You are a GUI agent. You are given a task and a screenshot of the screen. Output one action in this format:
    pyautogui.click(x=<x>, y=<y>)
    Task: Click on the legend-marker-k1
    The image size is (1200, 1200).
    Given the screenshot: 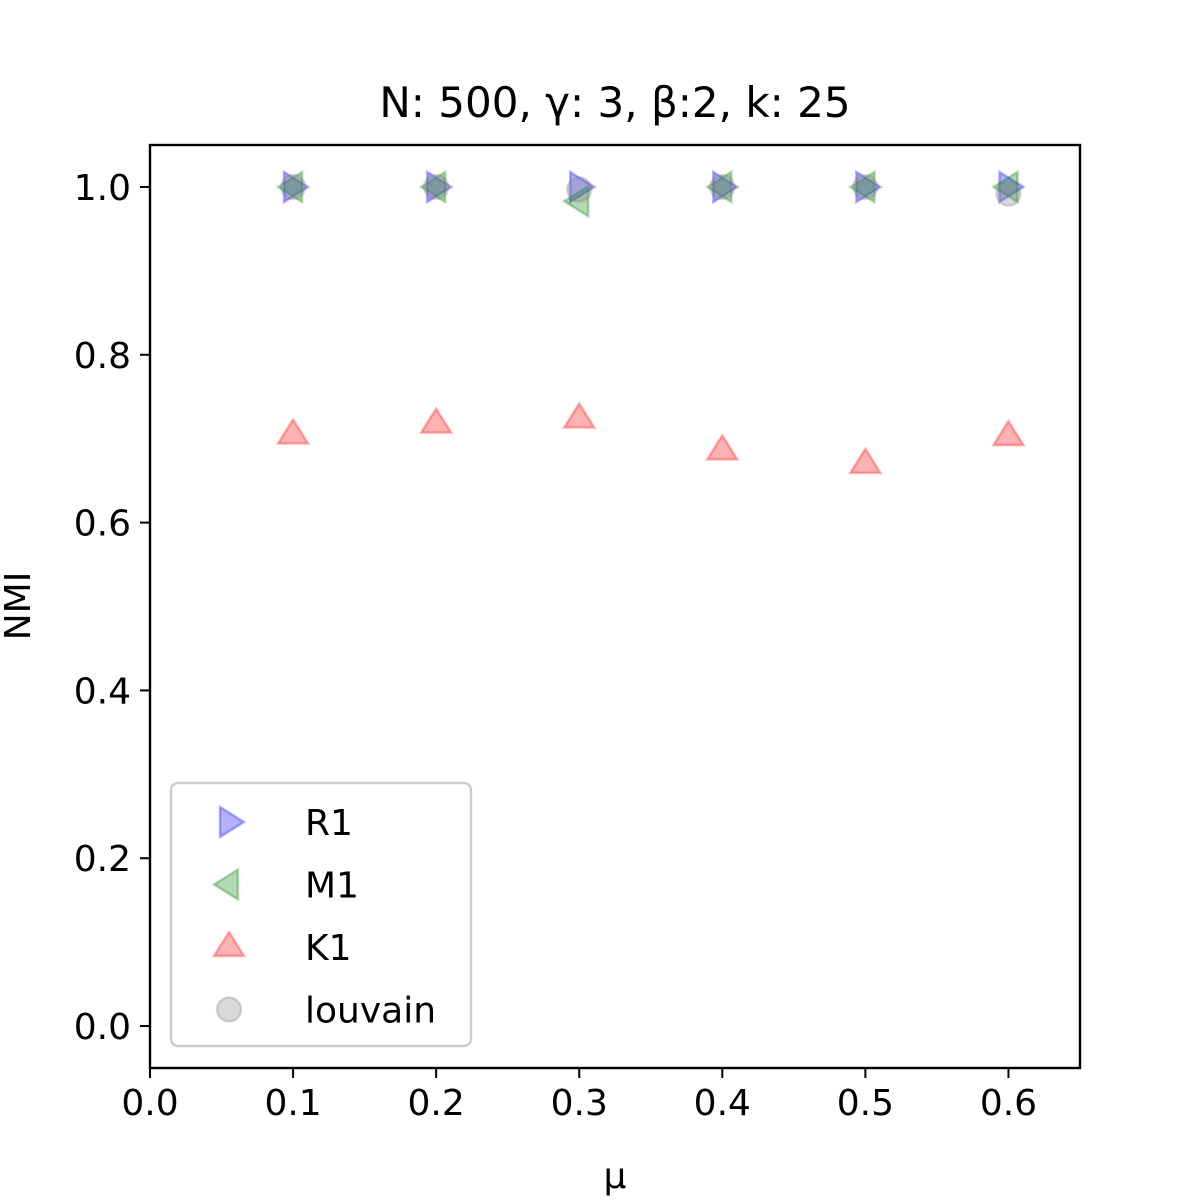 What is the action you would take?
    pyautogui.click(x=229, y=943)
    